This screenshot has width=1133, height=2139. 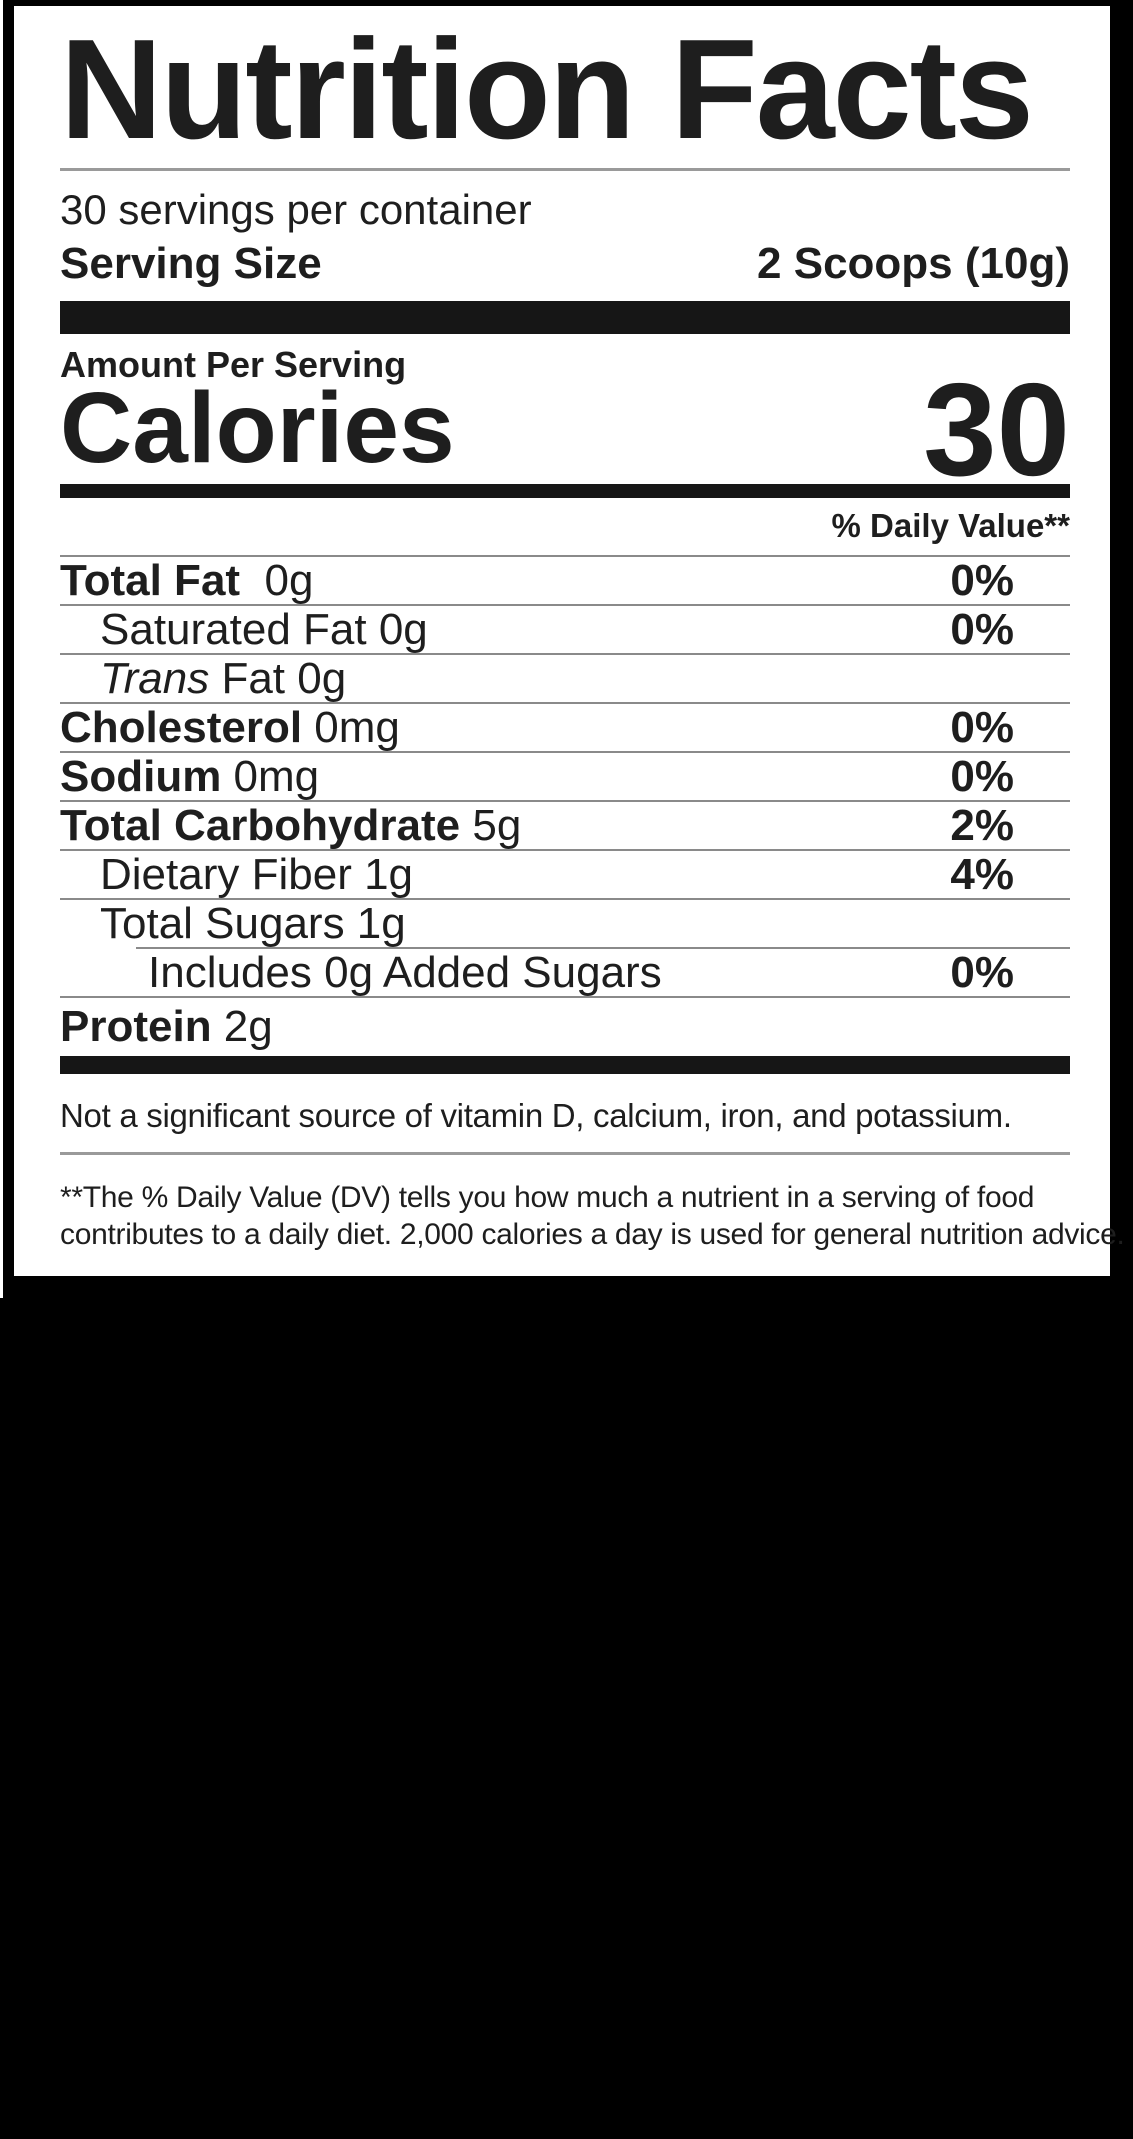 What do you see at coordinates (223, 678) in the screenshot?
I see `nutrient-name: Trans Fat 0g` at bounding box center [223, 678].